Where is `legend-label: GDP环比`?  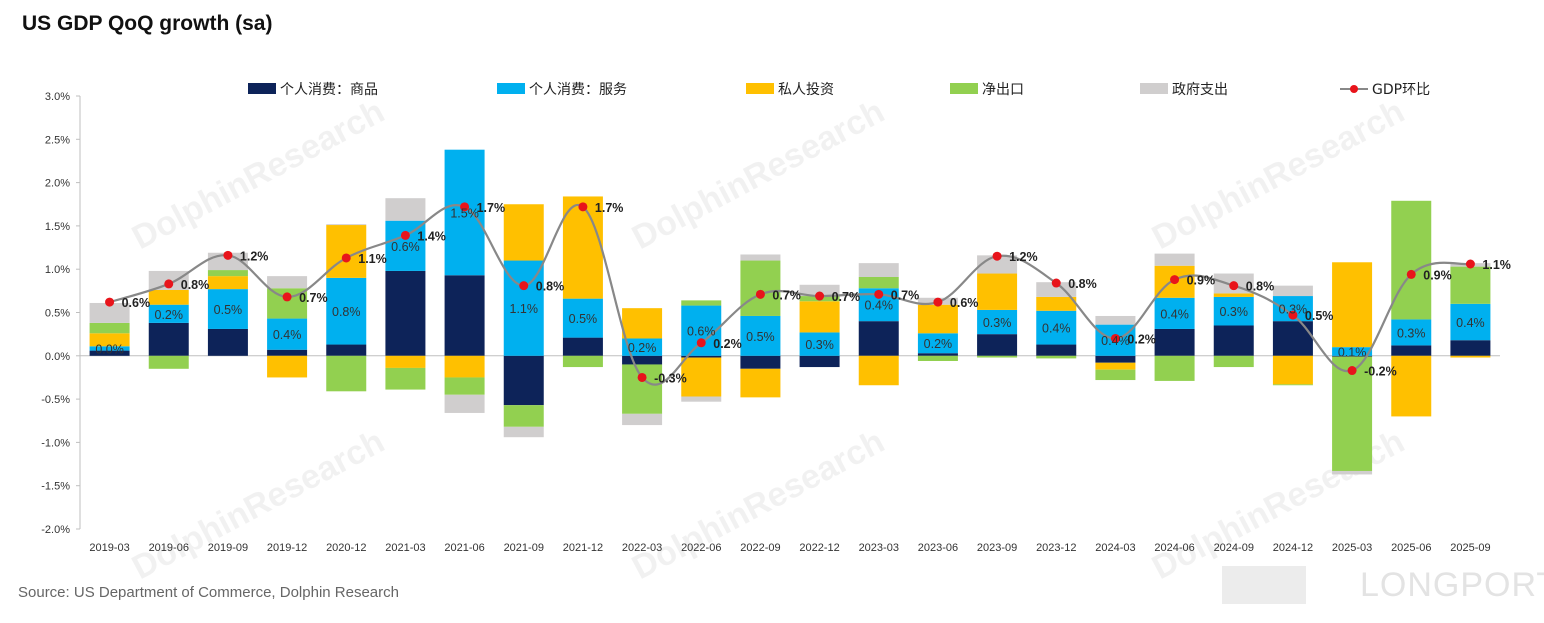
legend-label: GDP环比 is located at coordinates (1401, 90).